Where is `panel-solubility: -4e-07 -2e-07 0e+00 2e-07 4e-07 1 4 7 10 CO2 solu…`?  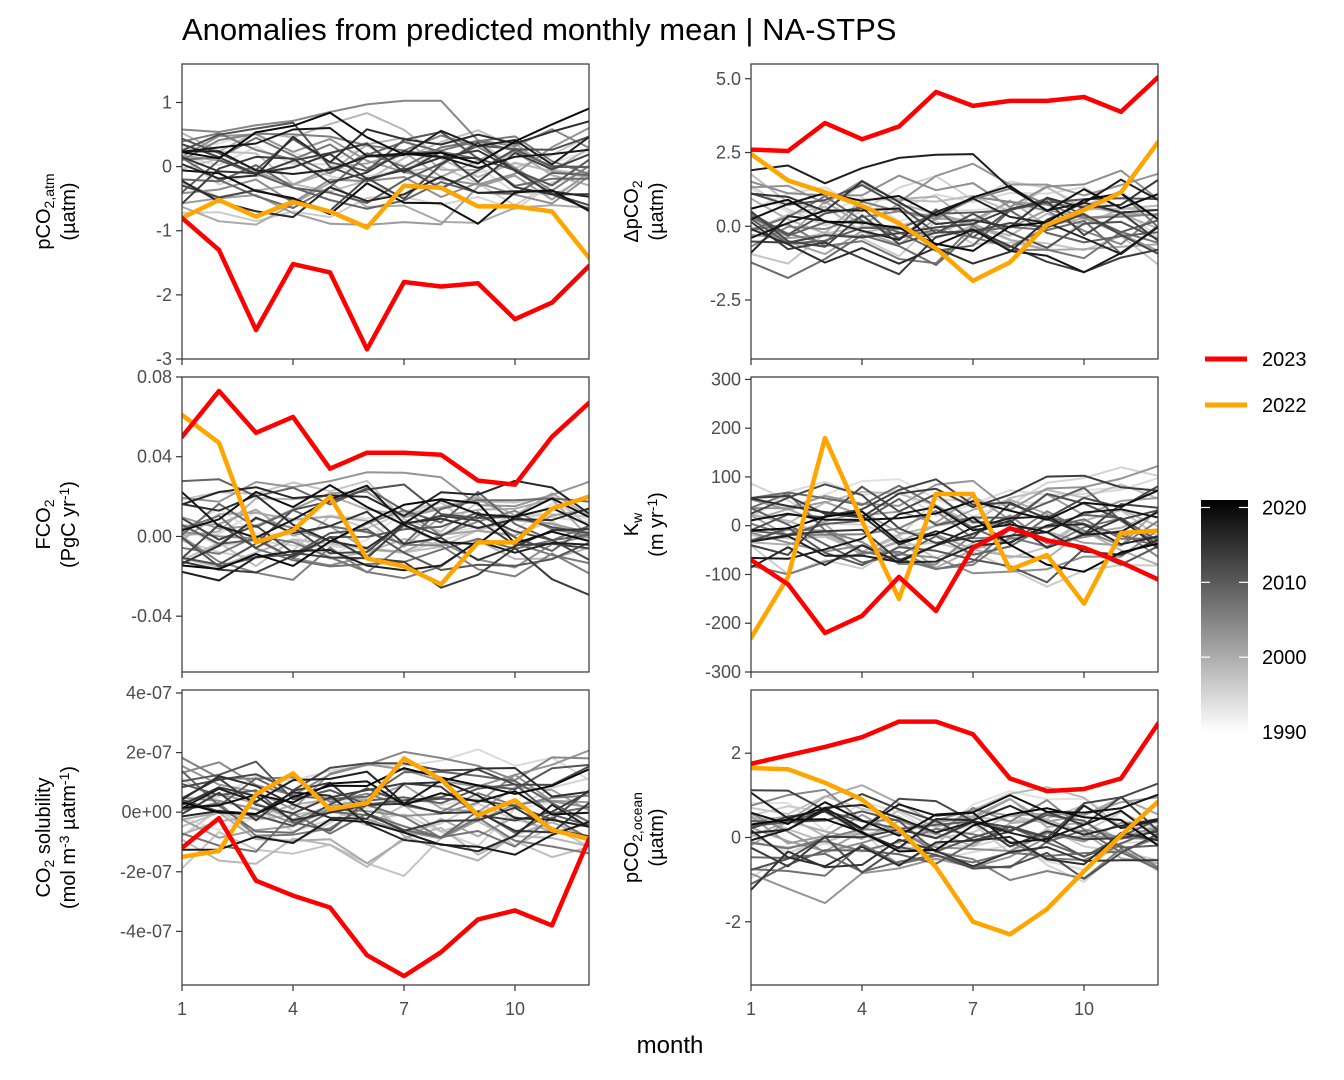
panel-solubility: -4e-07 -2e-07 0e+00 2e-07 4e-07 1 4 7 10 CO2 solu… is located at coordinates (311, 851).